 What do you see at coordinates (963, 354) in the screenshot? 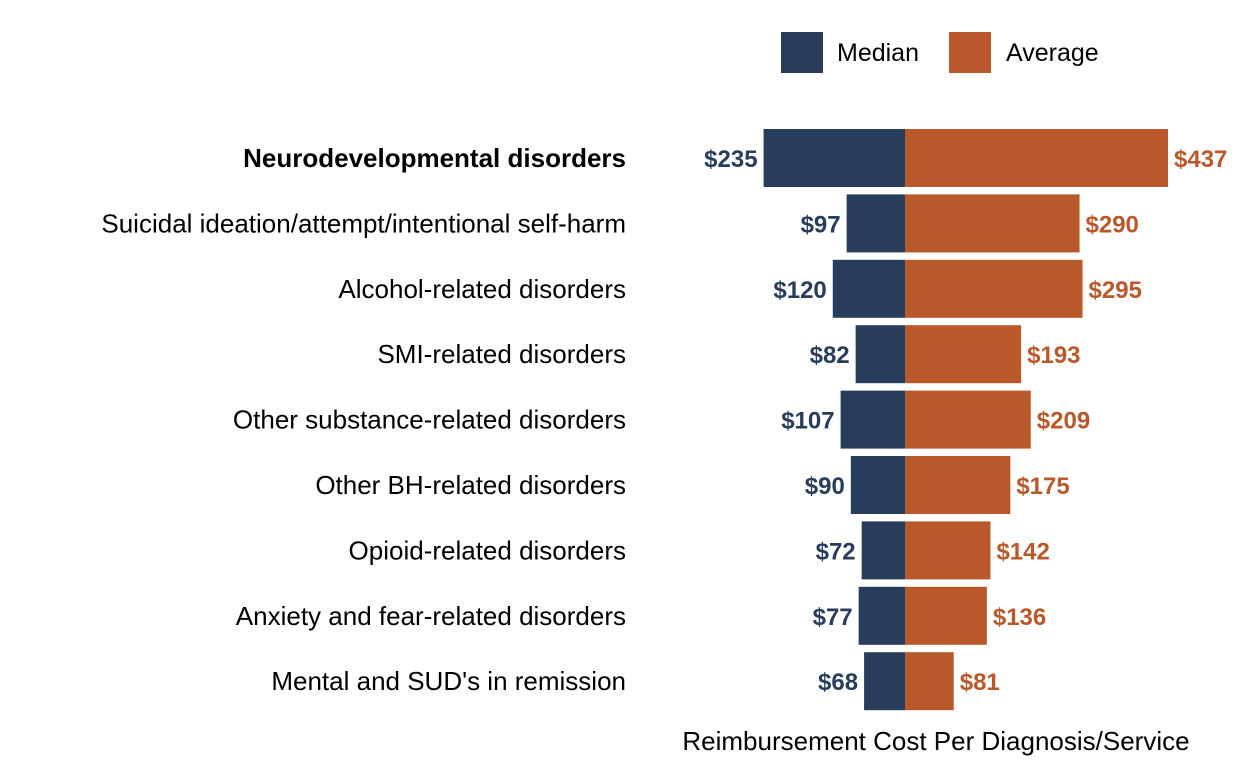
I see `average-bar-smi-related-disorders` at bounding box center [963, 354].